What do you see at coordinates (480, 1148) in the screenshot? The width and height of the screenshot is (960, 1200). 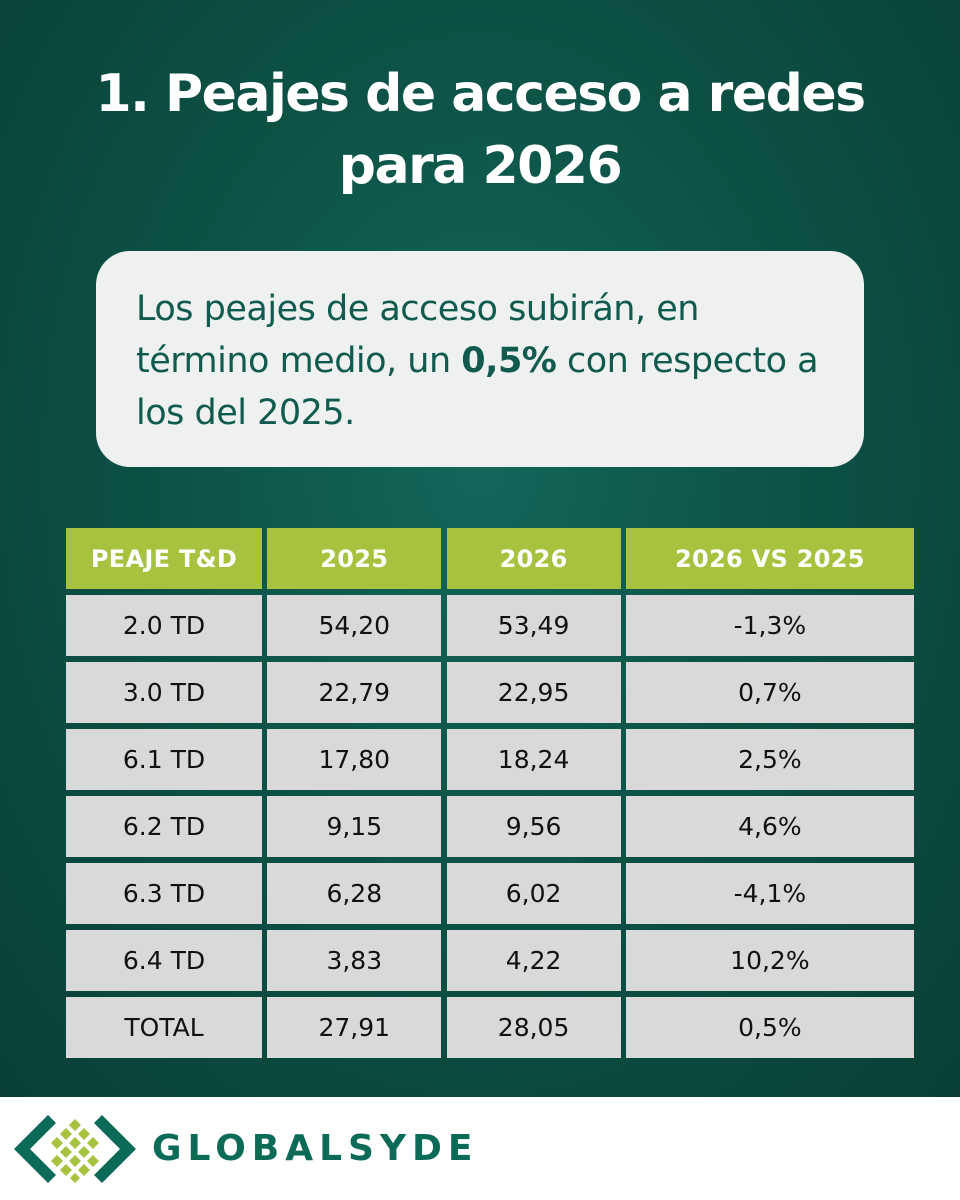 I see `footer-bar` at bounding box center [480, 1148].